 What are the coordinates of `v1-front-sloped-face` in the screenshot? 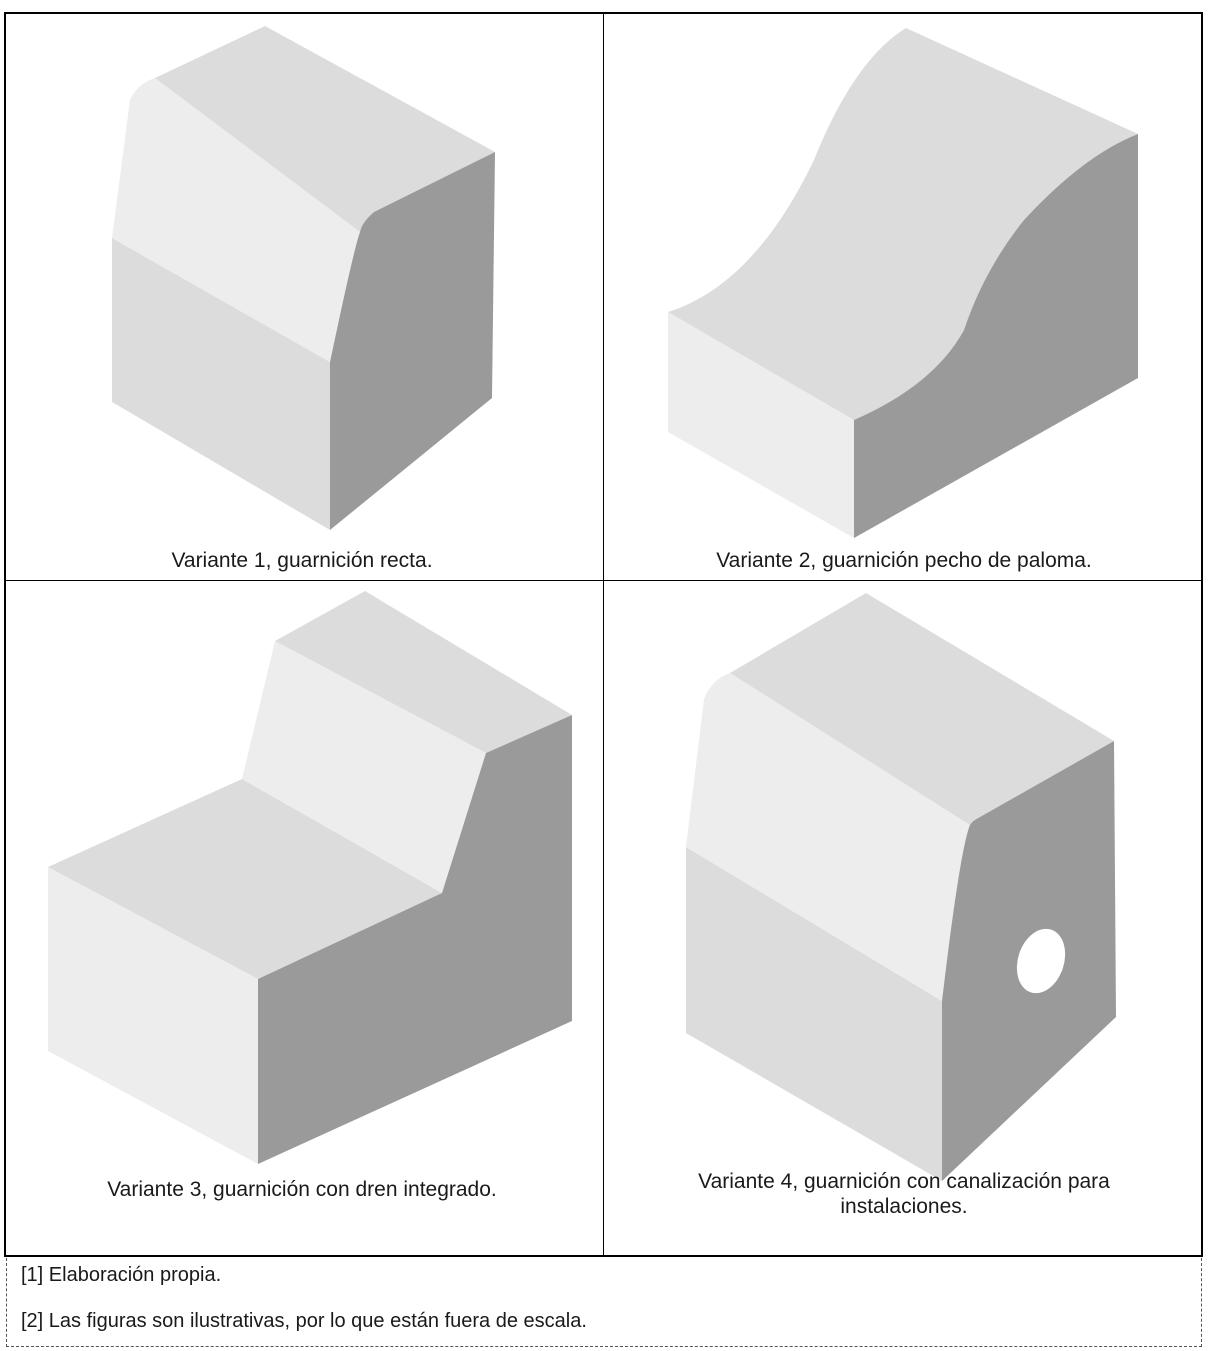 It's located at (236, 220).